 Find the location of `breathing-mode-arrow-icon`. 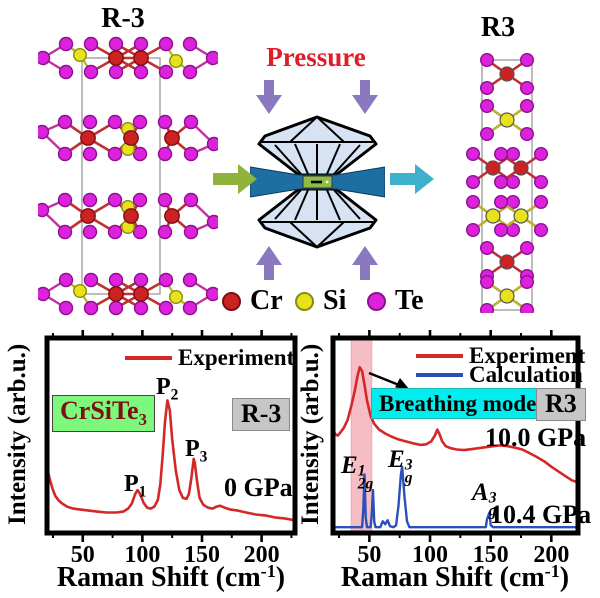

breathing-mode-arrow-icon is located at coordinates (388, 380).